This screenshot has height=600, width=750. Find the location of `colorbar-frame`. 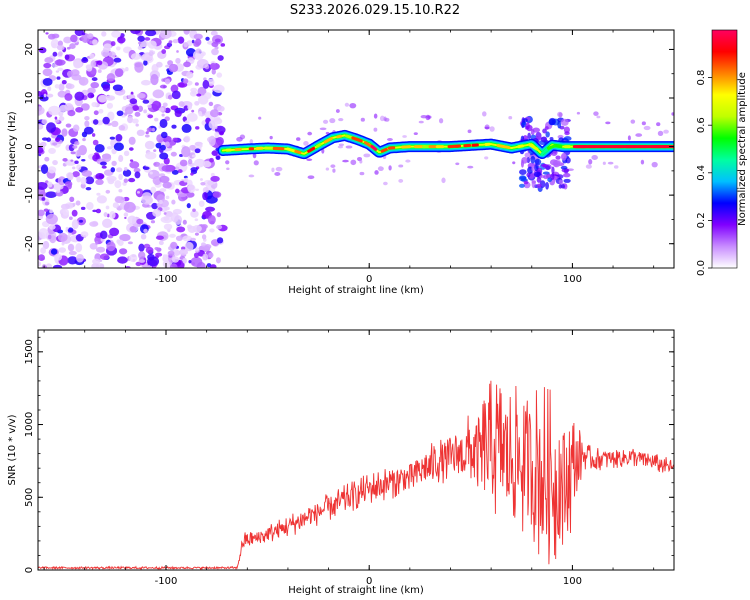

colorbar-frame is located at coordinates (724, 149).